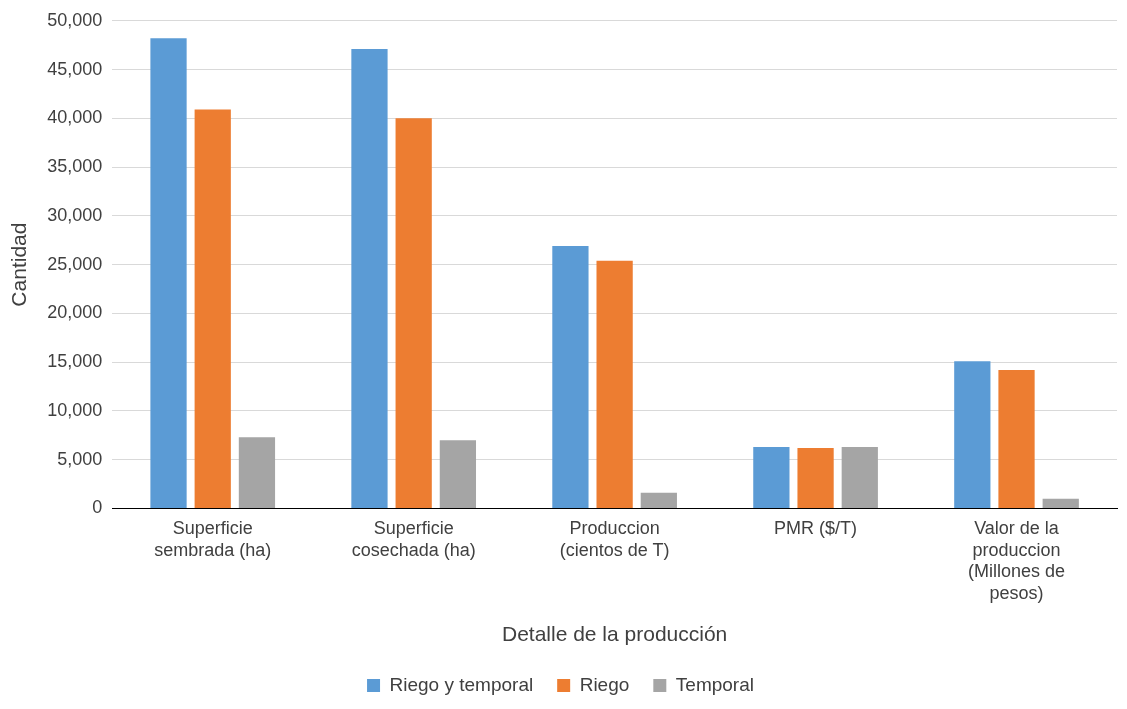  Describe the element at coordinates (75, 263) in the screenshot. I see `y-tick-label: 25,000` at that location.